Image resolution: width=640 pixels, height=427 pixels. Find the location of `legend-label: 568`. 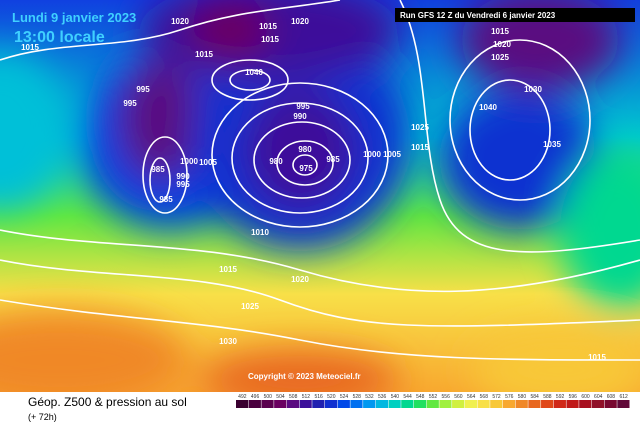

legend-label: 568 is located at coordinates (484, 397).